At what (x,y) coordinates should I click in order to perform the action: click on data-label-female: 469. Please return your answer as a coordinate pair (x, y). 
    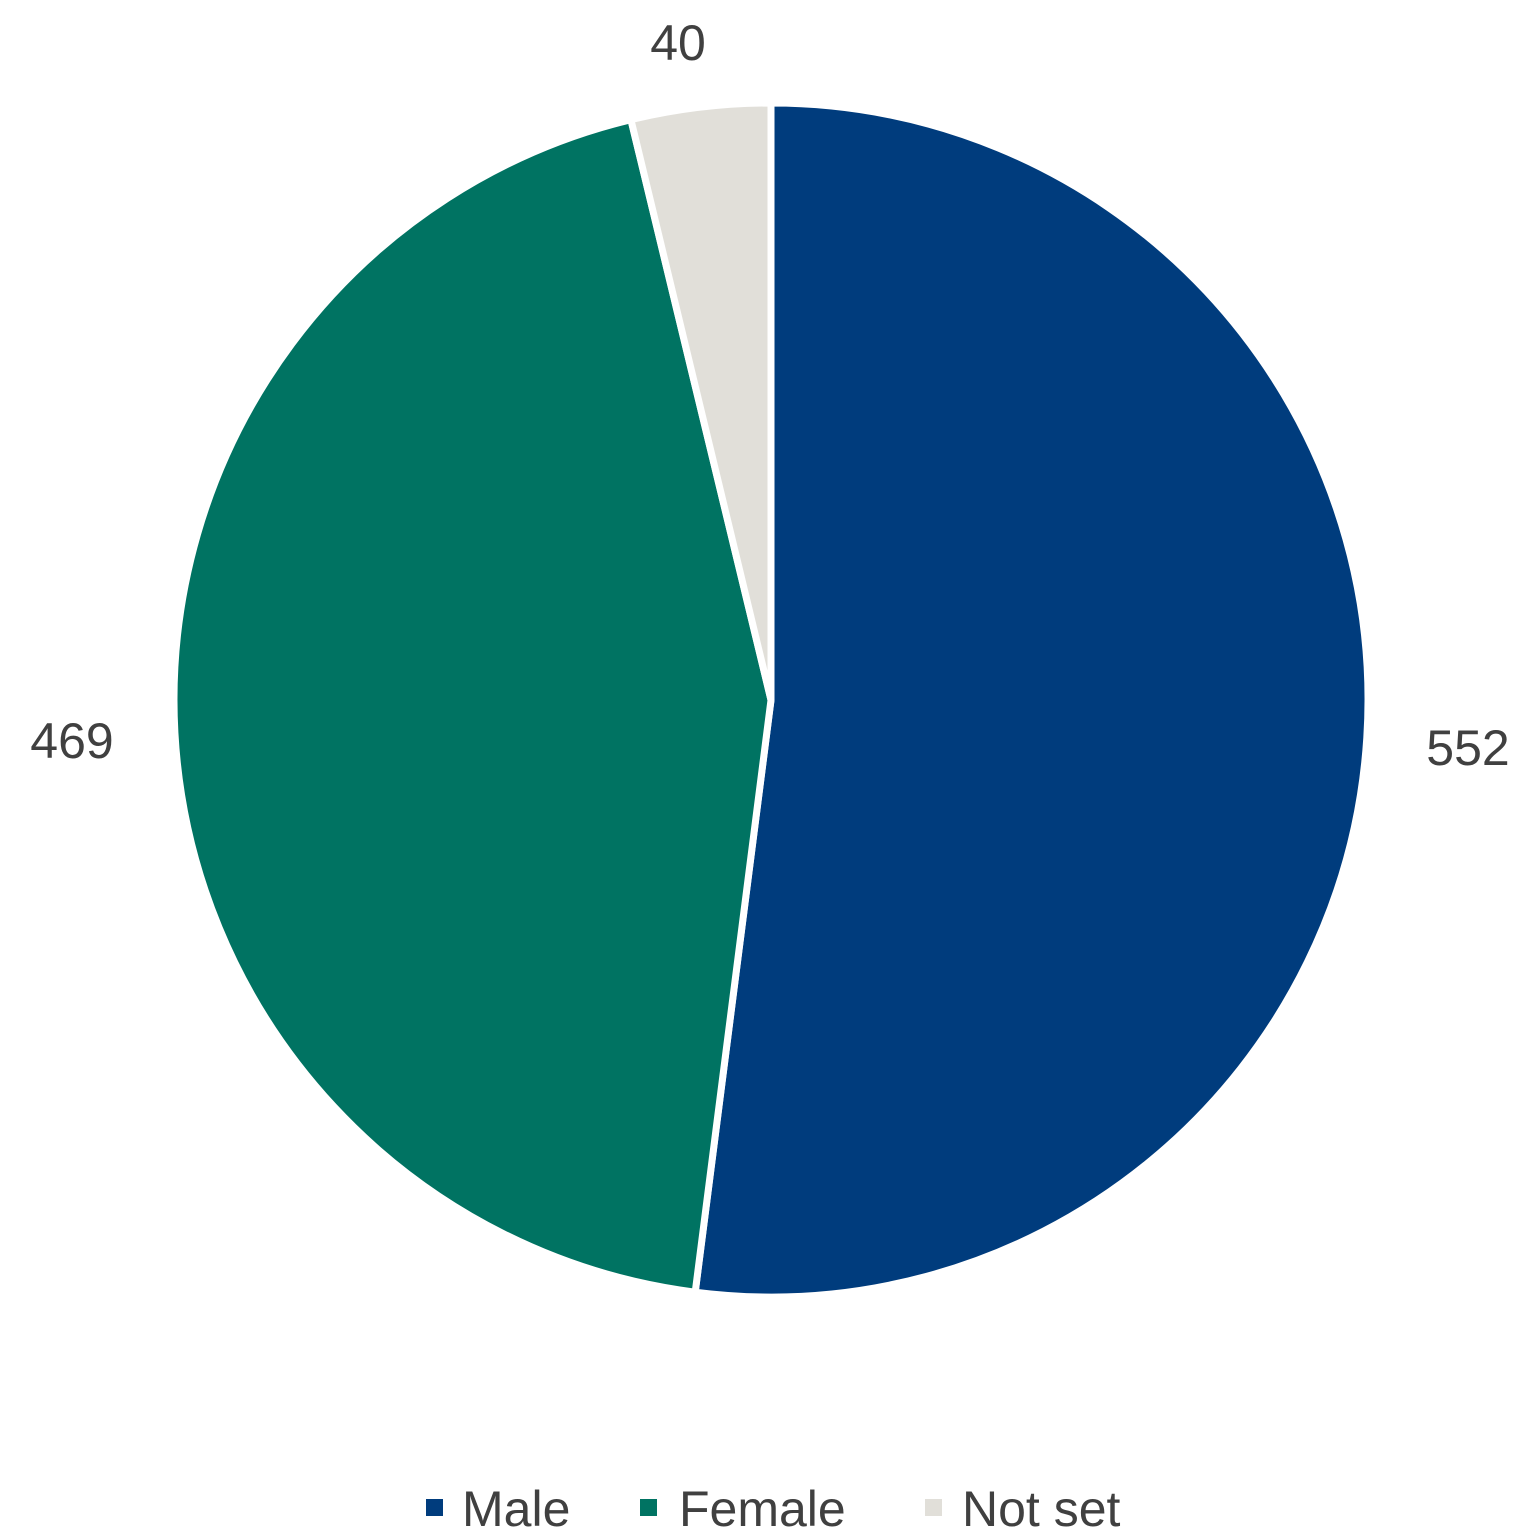
    Looking at the image, I should click on (71, 741).